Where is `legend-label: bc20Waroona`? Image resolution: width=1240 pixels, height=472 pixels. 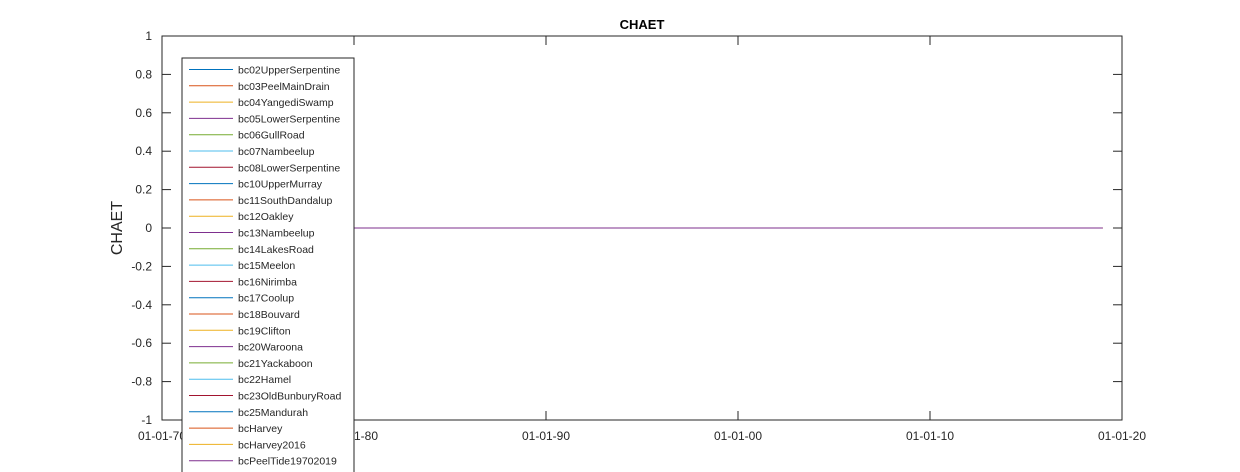
legend-label: bc20Waroona is located at coordinates (270, 348).